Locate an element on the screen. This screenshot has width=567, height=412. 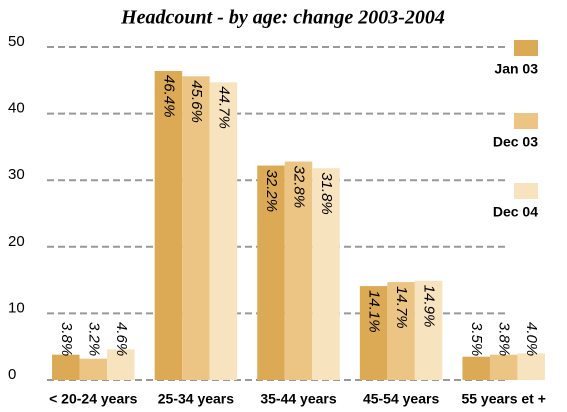
value-label: 45.6% is located at coordinates (196, 101).